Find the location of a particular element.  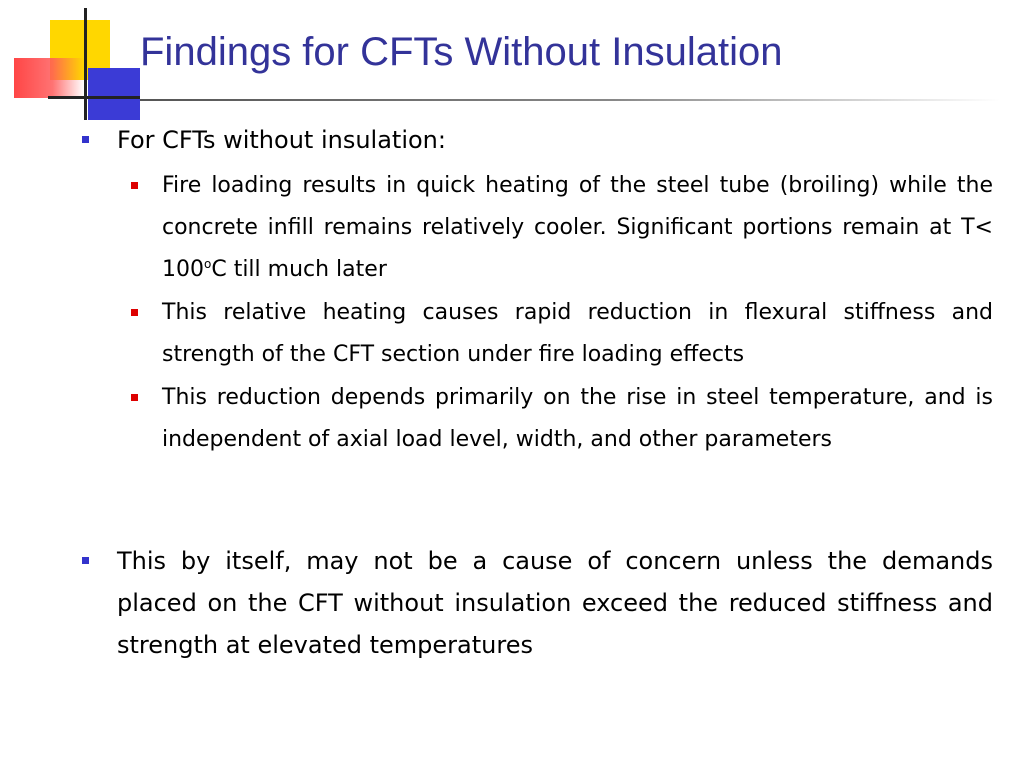

logo-vertical-line is located at coordinates (85, 64).